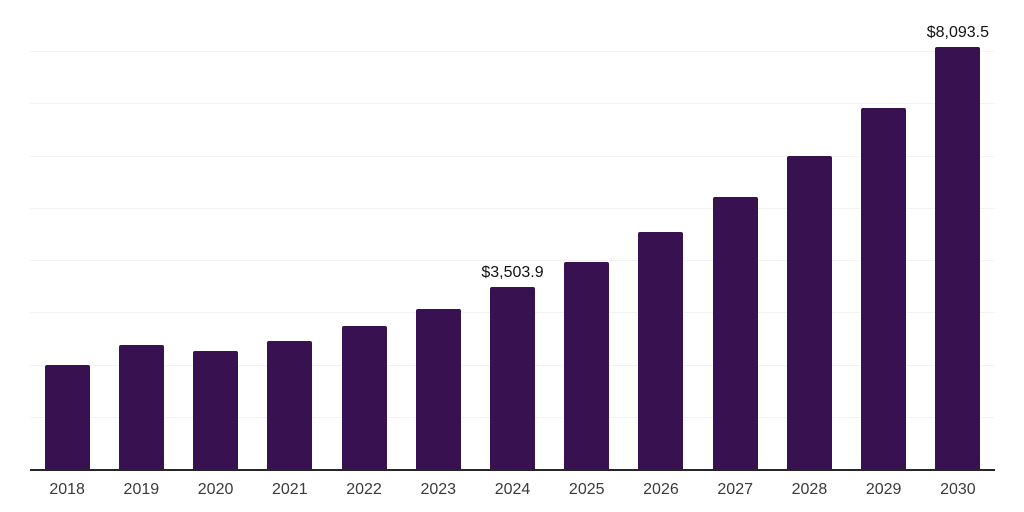 The height and width of the screenshot is (512, 1024). What do you see at coordinates (290, 405) in the screenshot?
I see `bar-2021` at bounding box center [290, 405].